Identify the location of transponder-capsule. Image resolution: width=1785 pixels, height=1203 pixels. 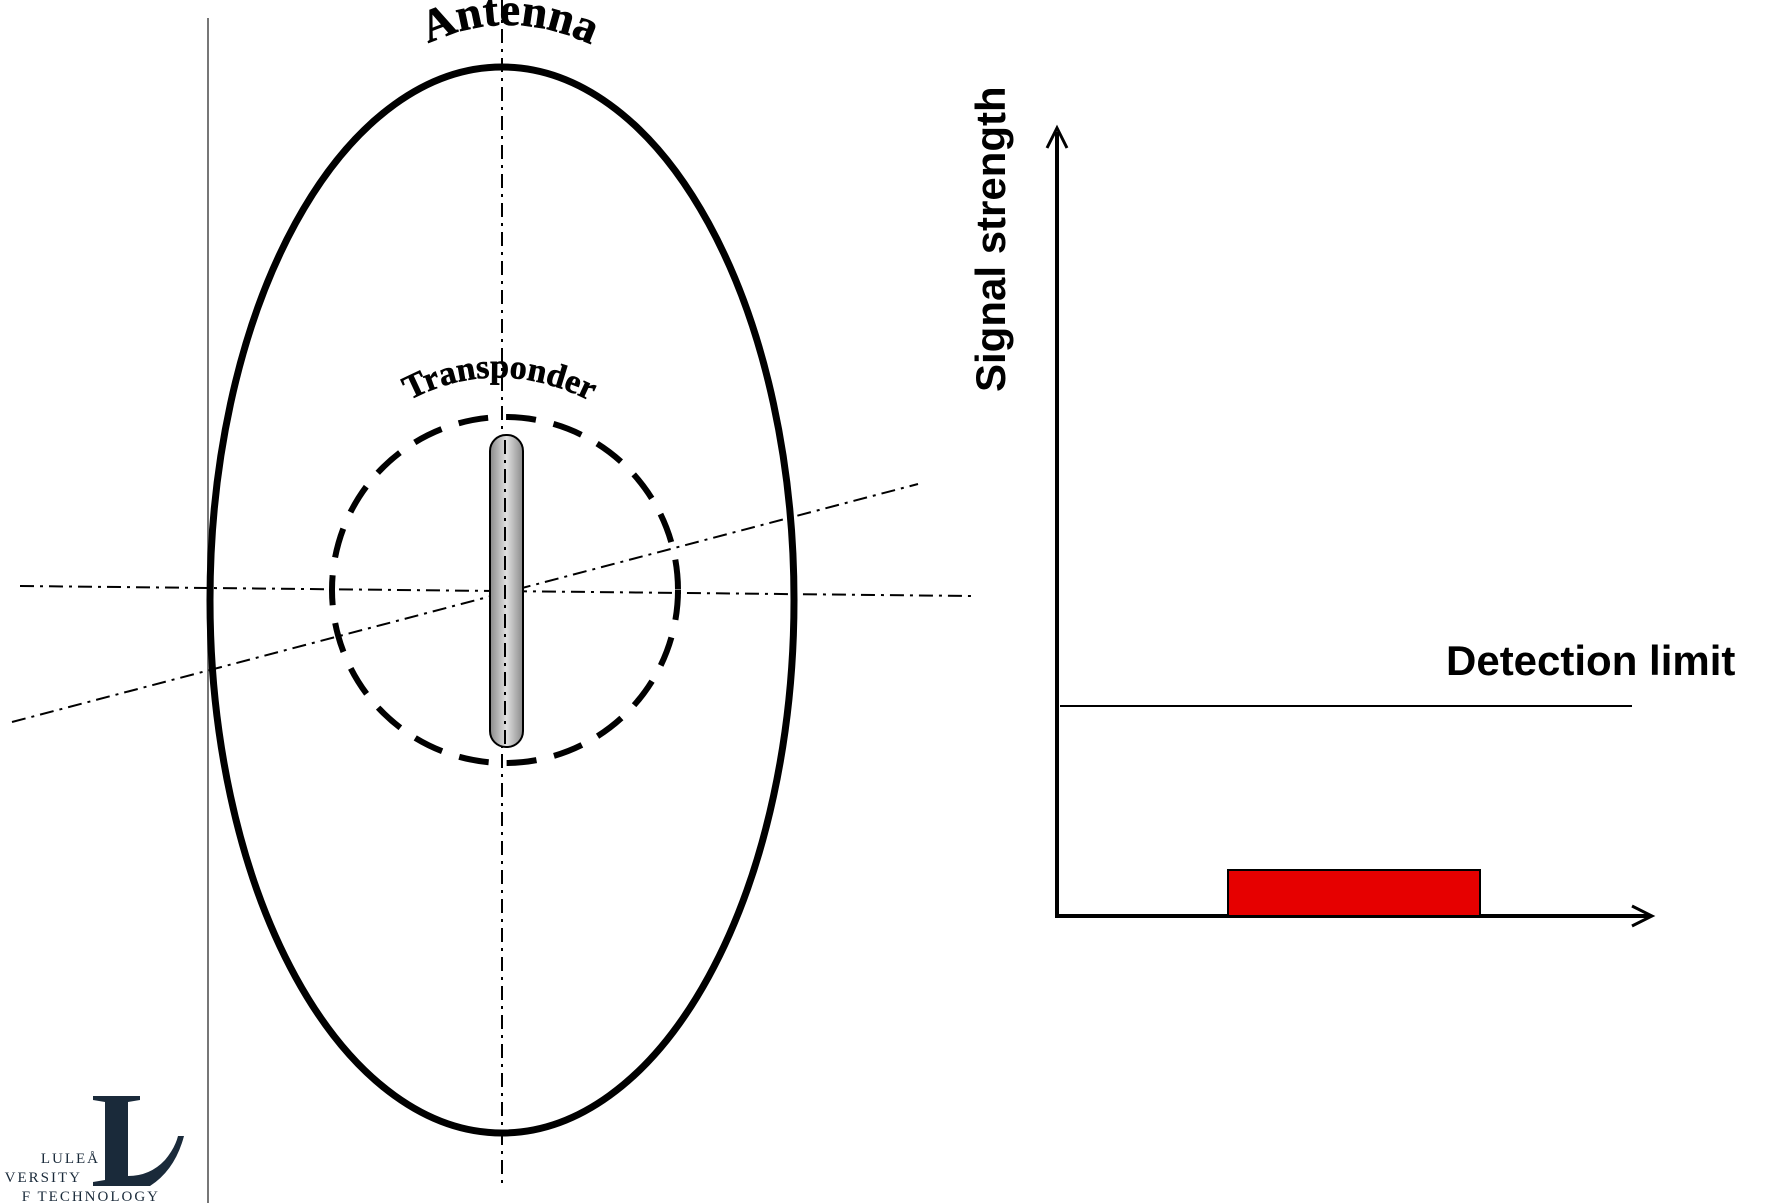
(506, 591).